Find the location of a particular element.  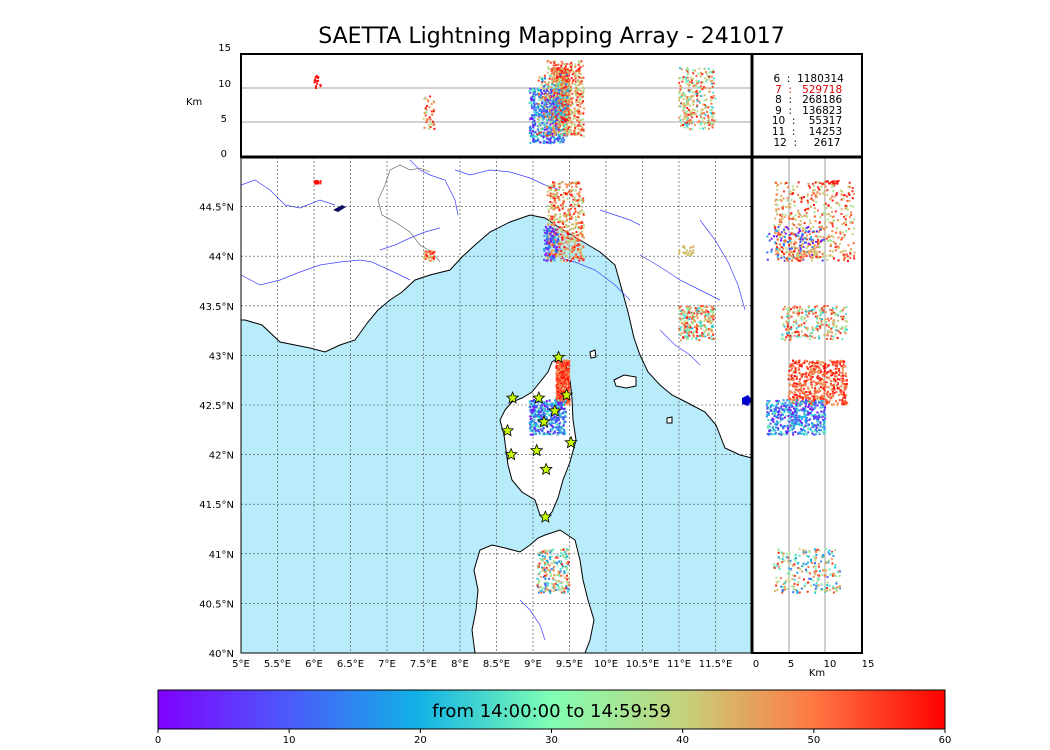

station-star-icon is located at coordinates (536, 450).